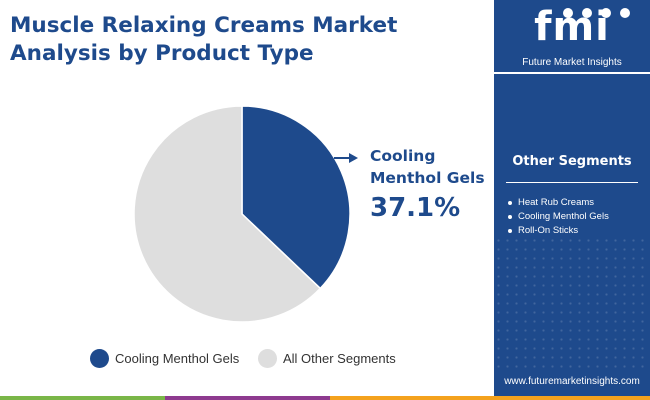 Image resolution: width=650 pixels, height=400 pixels. What do you see at coordinates (572, 62) in the screenshot?
I see `logo-tagline: Future Market Insights` at bounding box center [572, 62].